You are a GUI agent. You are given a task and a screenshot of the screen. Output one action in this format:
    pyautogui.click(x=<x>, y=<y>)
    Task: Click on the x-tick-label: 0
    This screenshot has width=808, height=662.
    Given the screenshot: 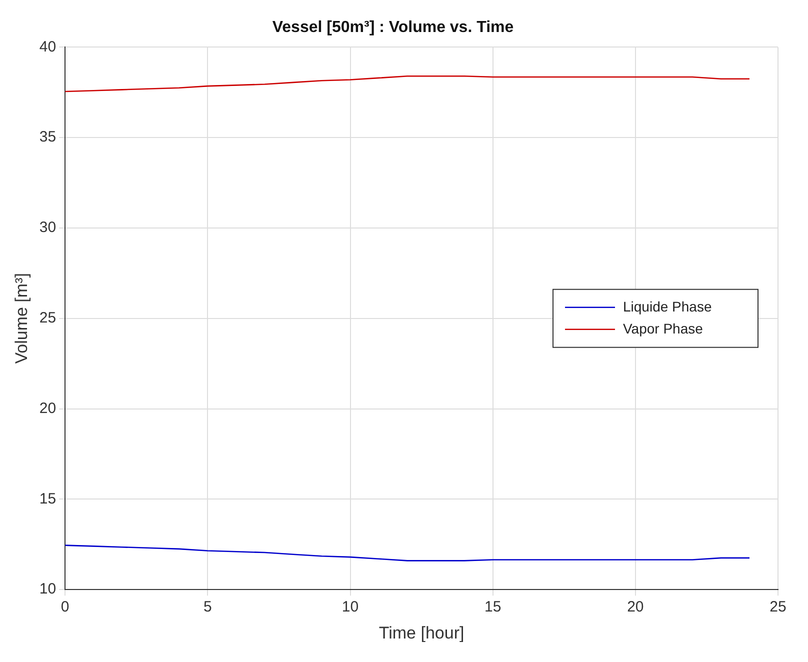 What is the action you would take?
    pyautogui.click(x=65, y=607)
    